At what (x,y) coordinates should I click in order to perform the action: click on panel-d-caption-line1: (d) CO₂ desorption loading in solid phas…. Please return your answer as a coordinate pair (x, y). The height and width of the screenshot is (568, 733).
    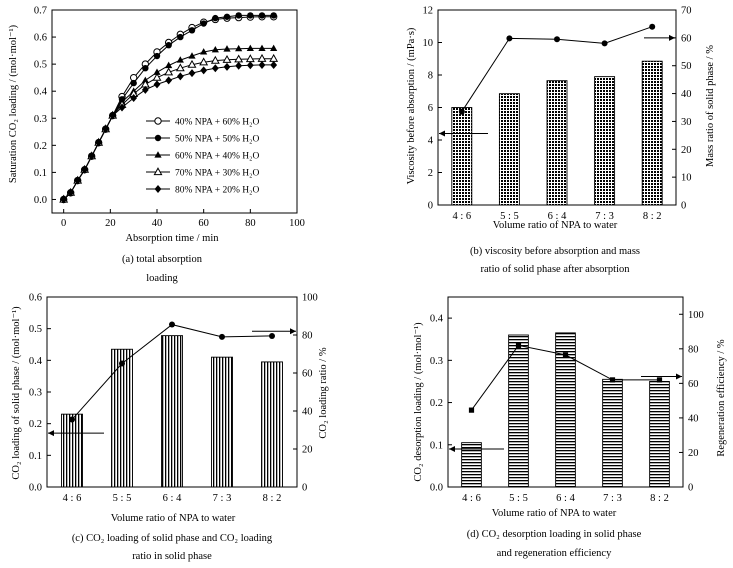
    Looking at the image, I should click on (554, 534).